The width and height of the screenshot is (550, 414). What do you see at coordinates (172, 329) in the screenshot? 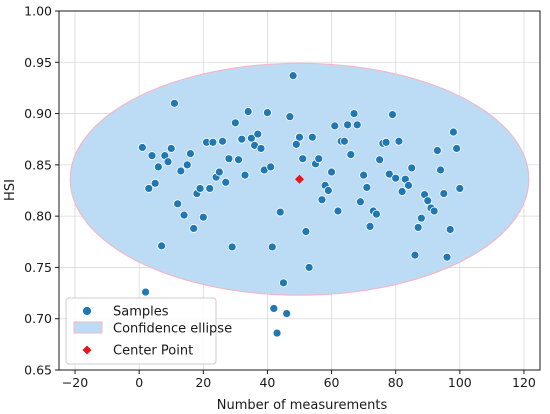
I see `legend-ellipse-label: Confidence ellipse` at bounding box center [172, 329].